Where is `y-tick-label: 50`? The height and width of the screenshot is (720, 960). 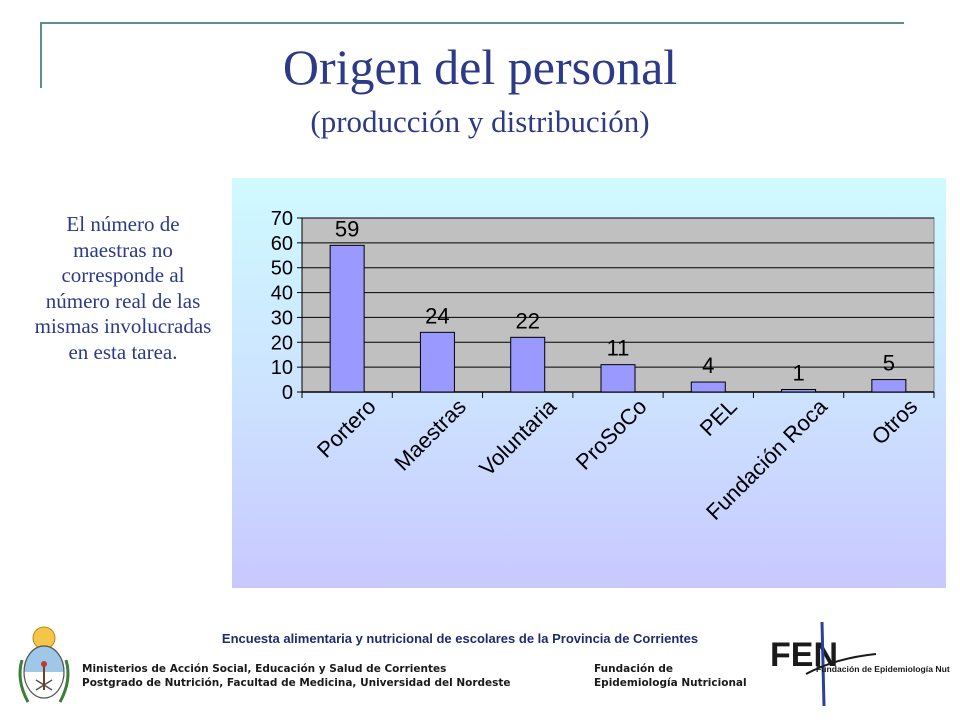 y-tick-label: 50 is located at coordinates (282, 269).